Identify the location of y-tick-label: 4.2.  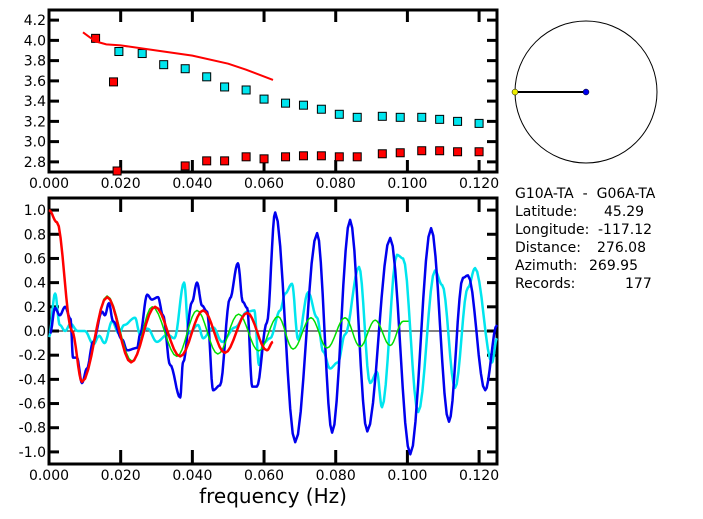
(35, 21).